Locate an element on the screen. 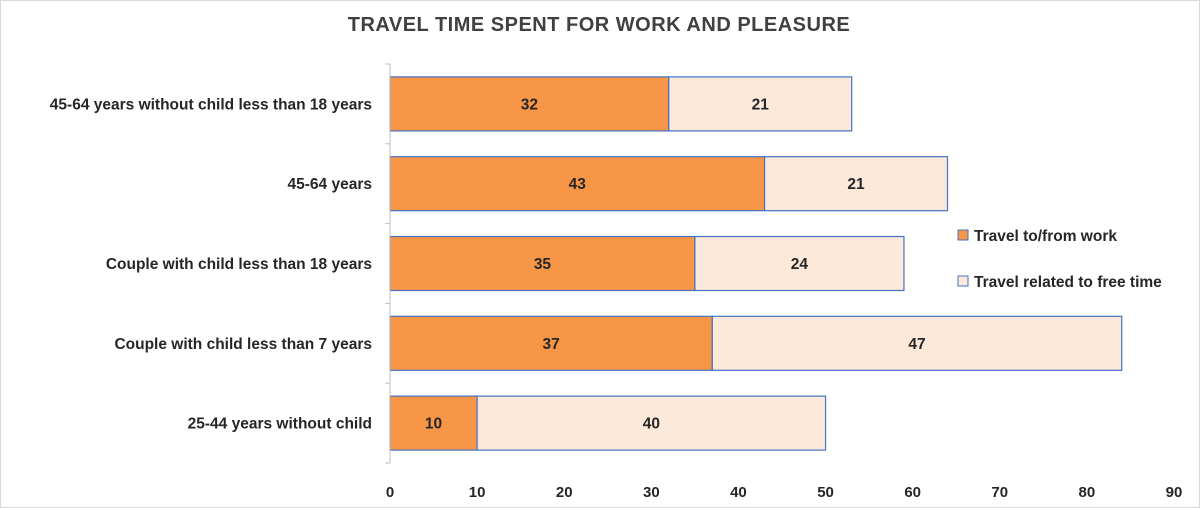 This screenshot has height=508, width=1200. data-label: 10 is located at coordinates (433, 424).